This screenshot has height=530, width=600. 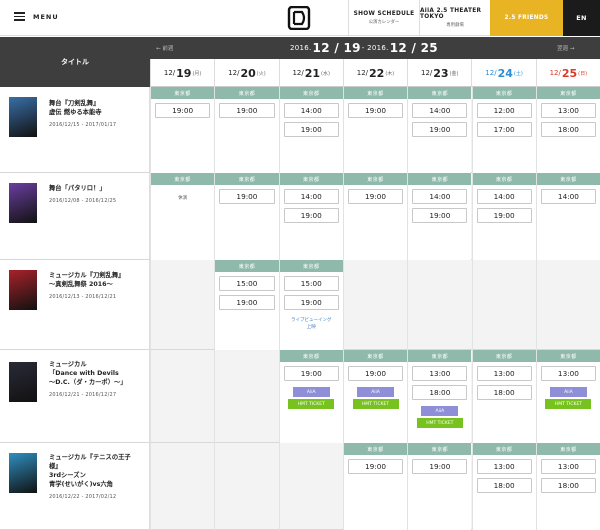 I want to click on next-week-button: 翌週 →, so click(x=566, y=49).